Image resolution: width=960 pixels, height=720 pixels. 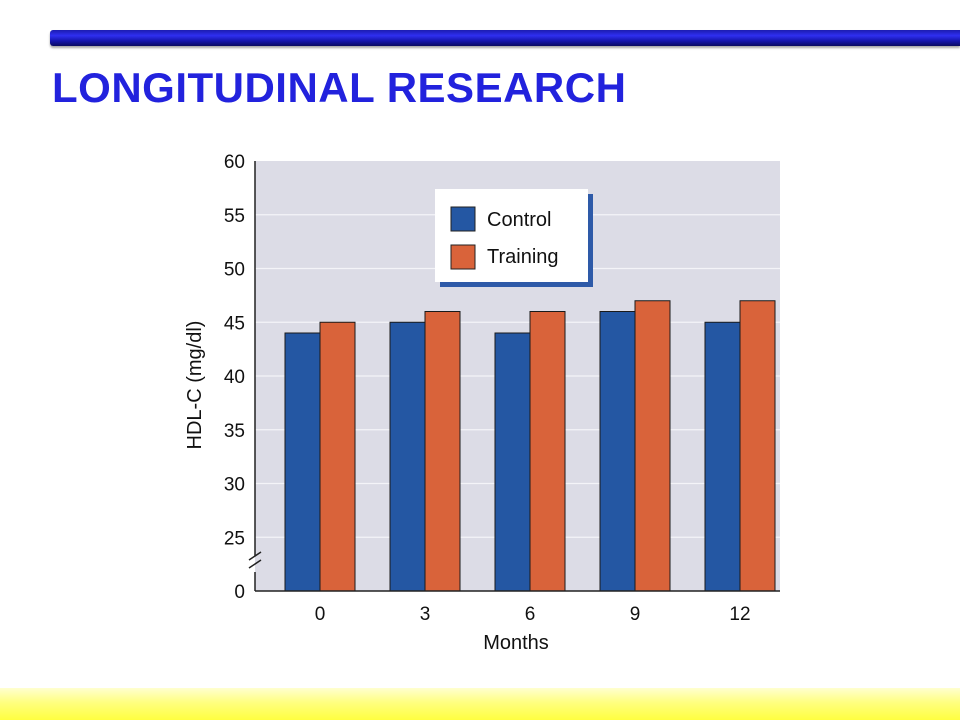 What do you see at coordinates (234, 270) in the screenshot?
I see `y-tick-label: 50` at bounding box center [234, 270].